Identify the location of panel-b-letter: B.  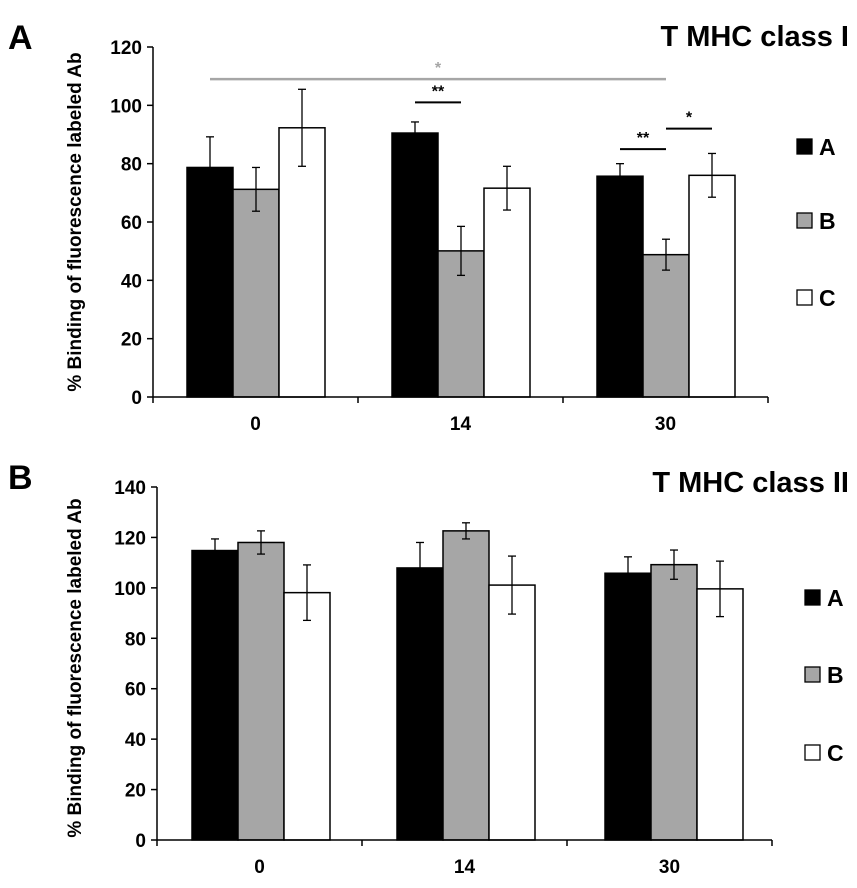
(20, 478).